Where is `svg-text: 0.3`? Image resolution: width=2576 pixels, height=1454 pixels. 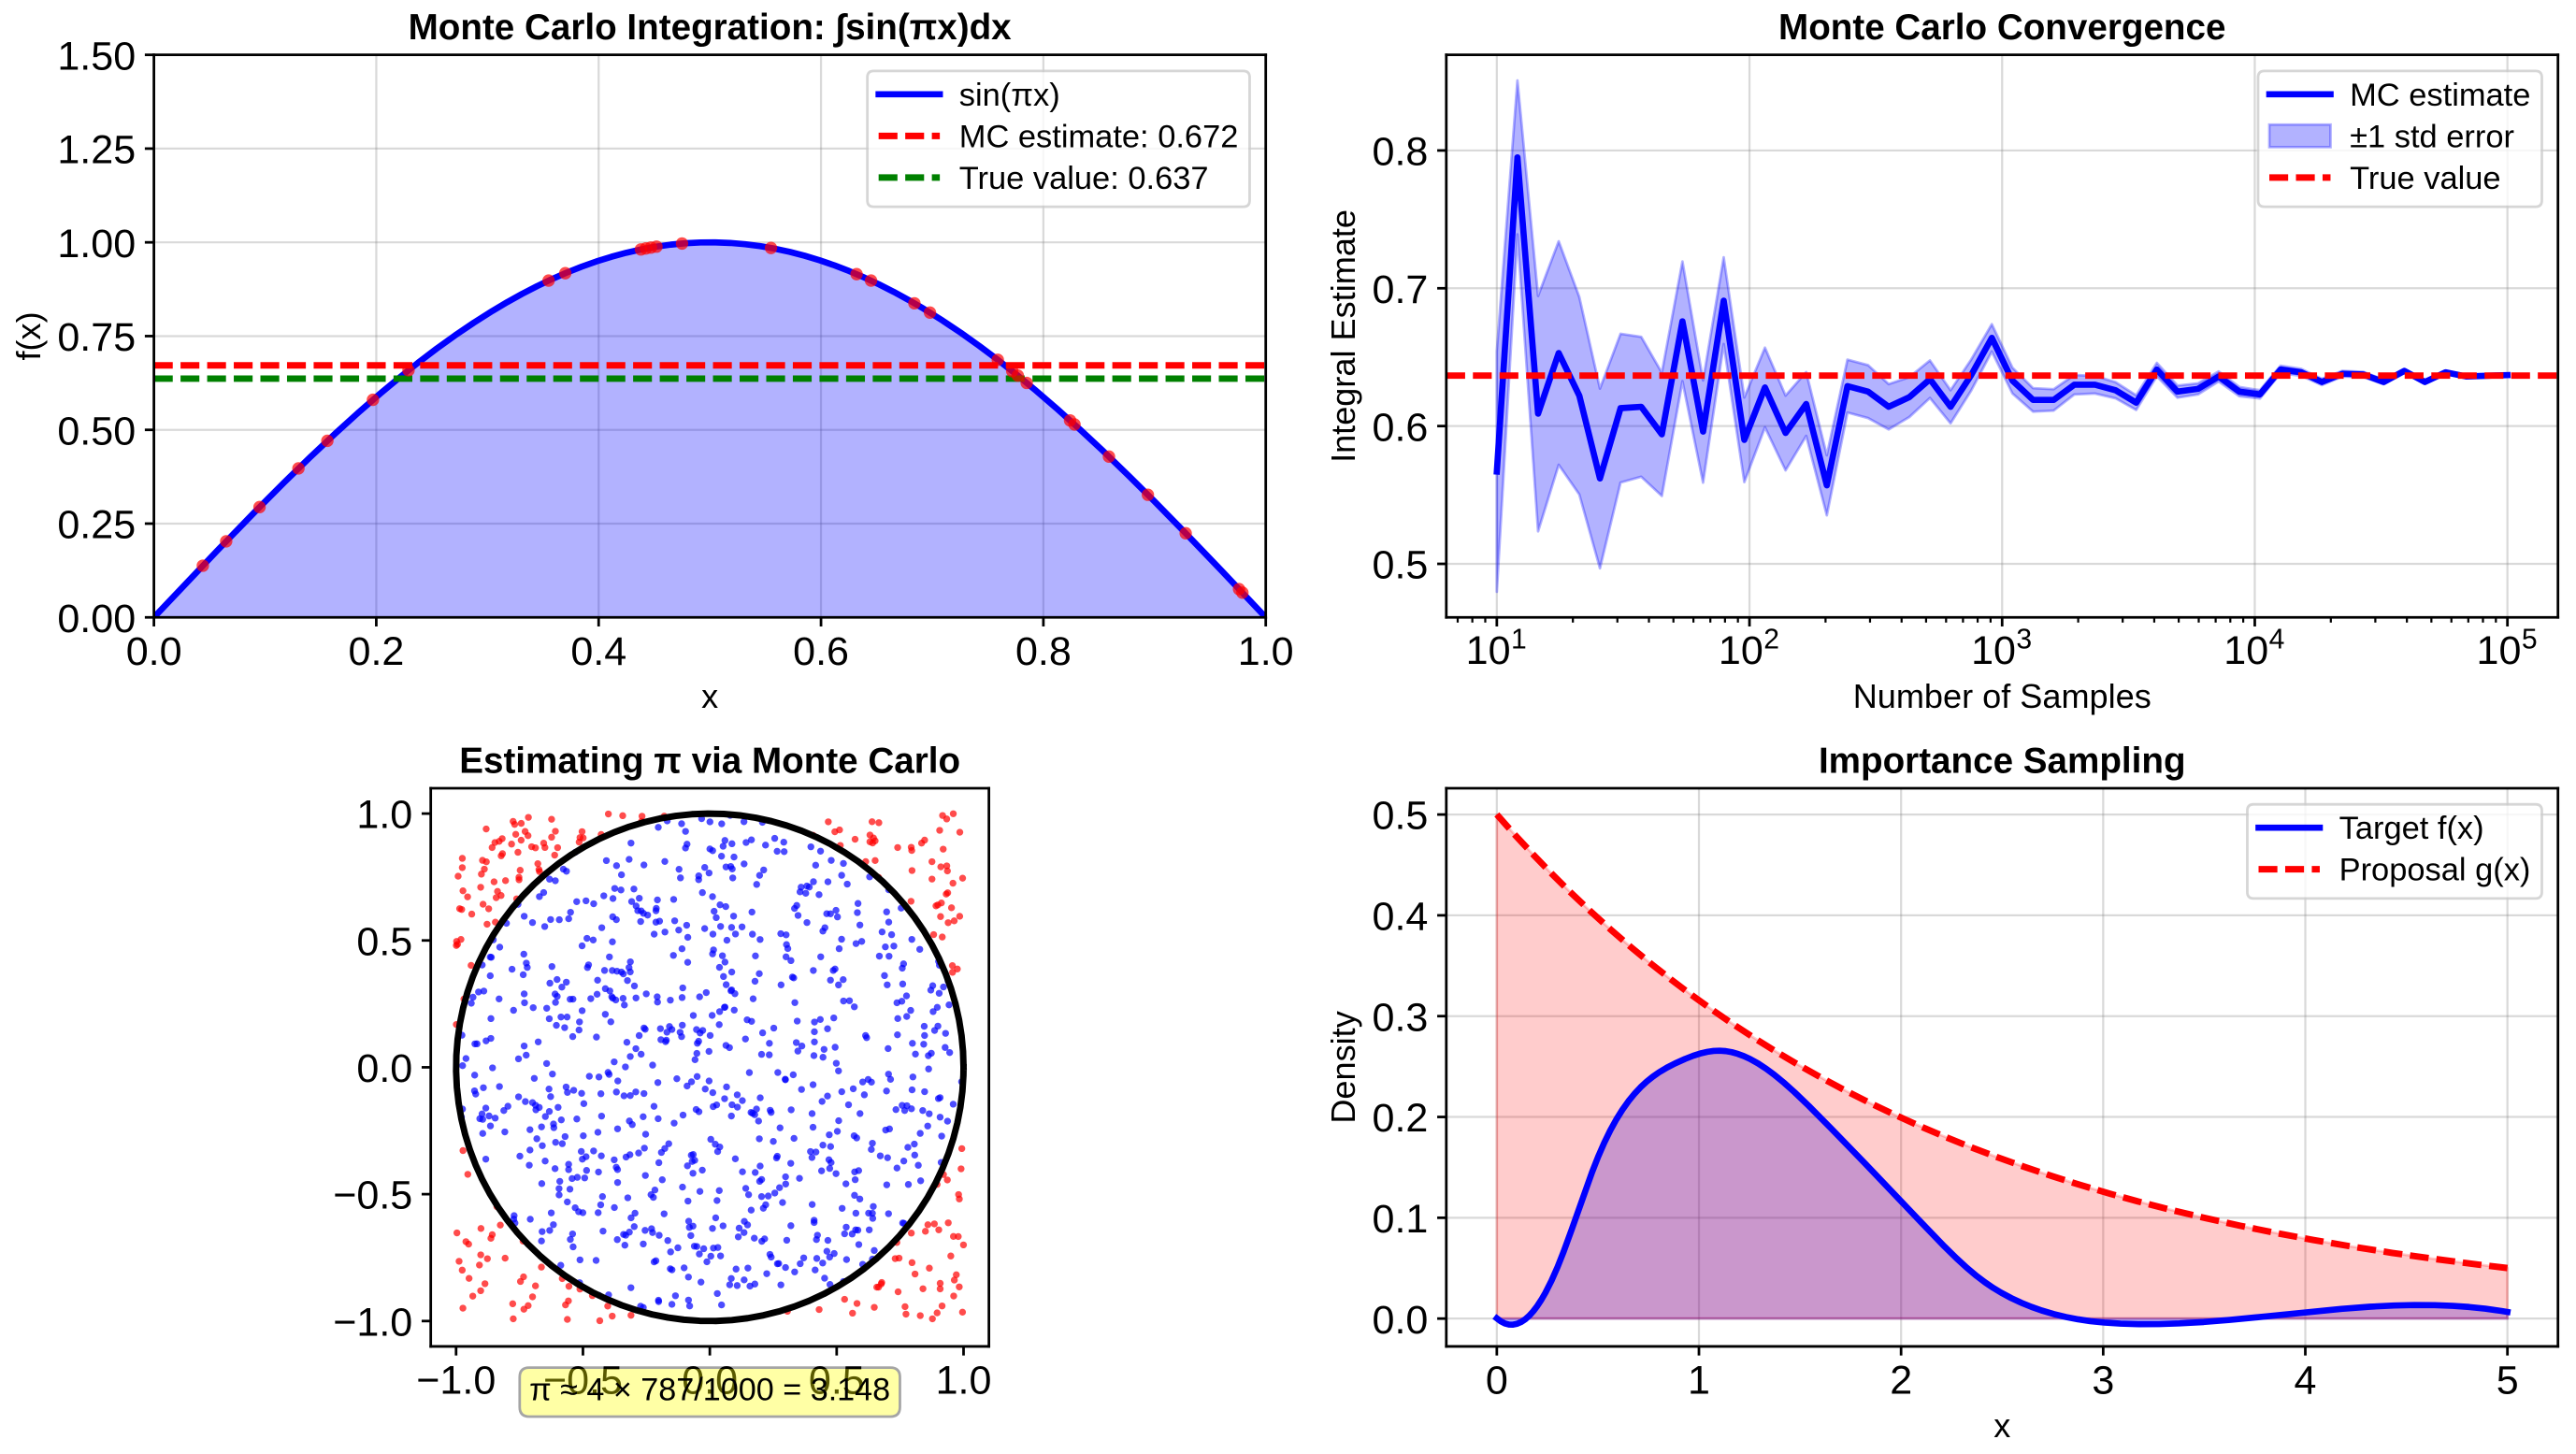
svg-text: 0.3 is located at coordinates (1401, 1017).